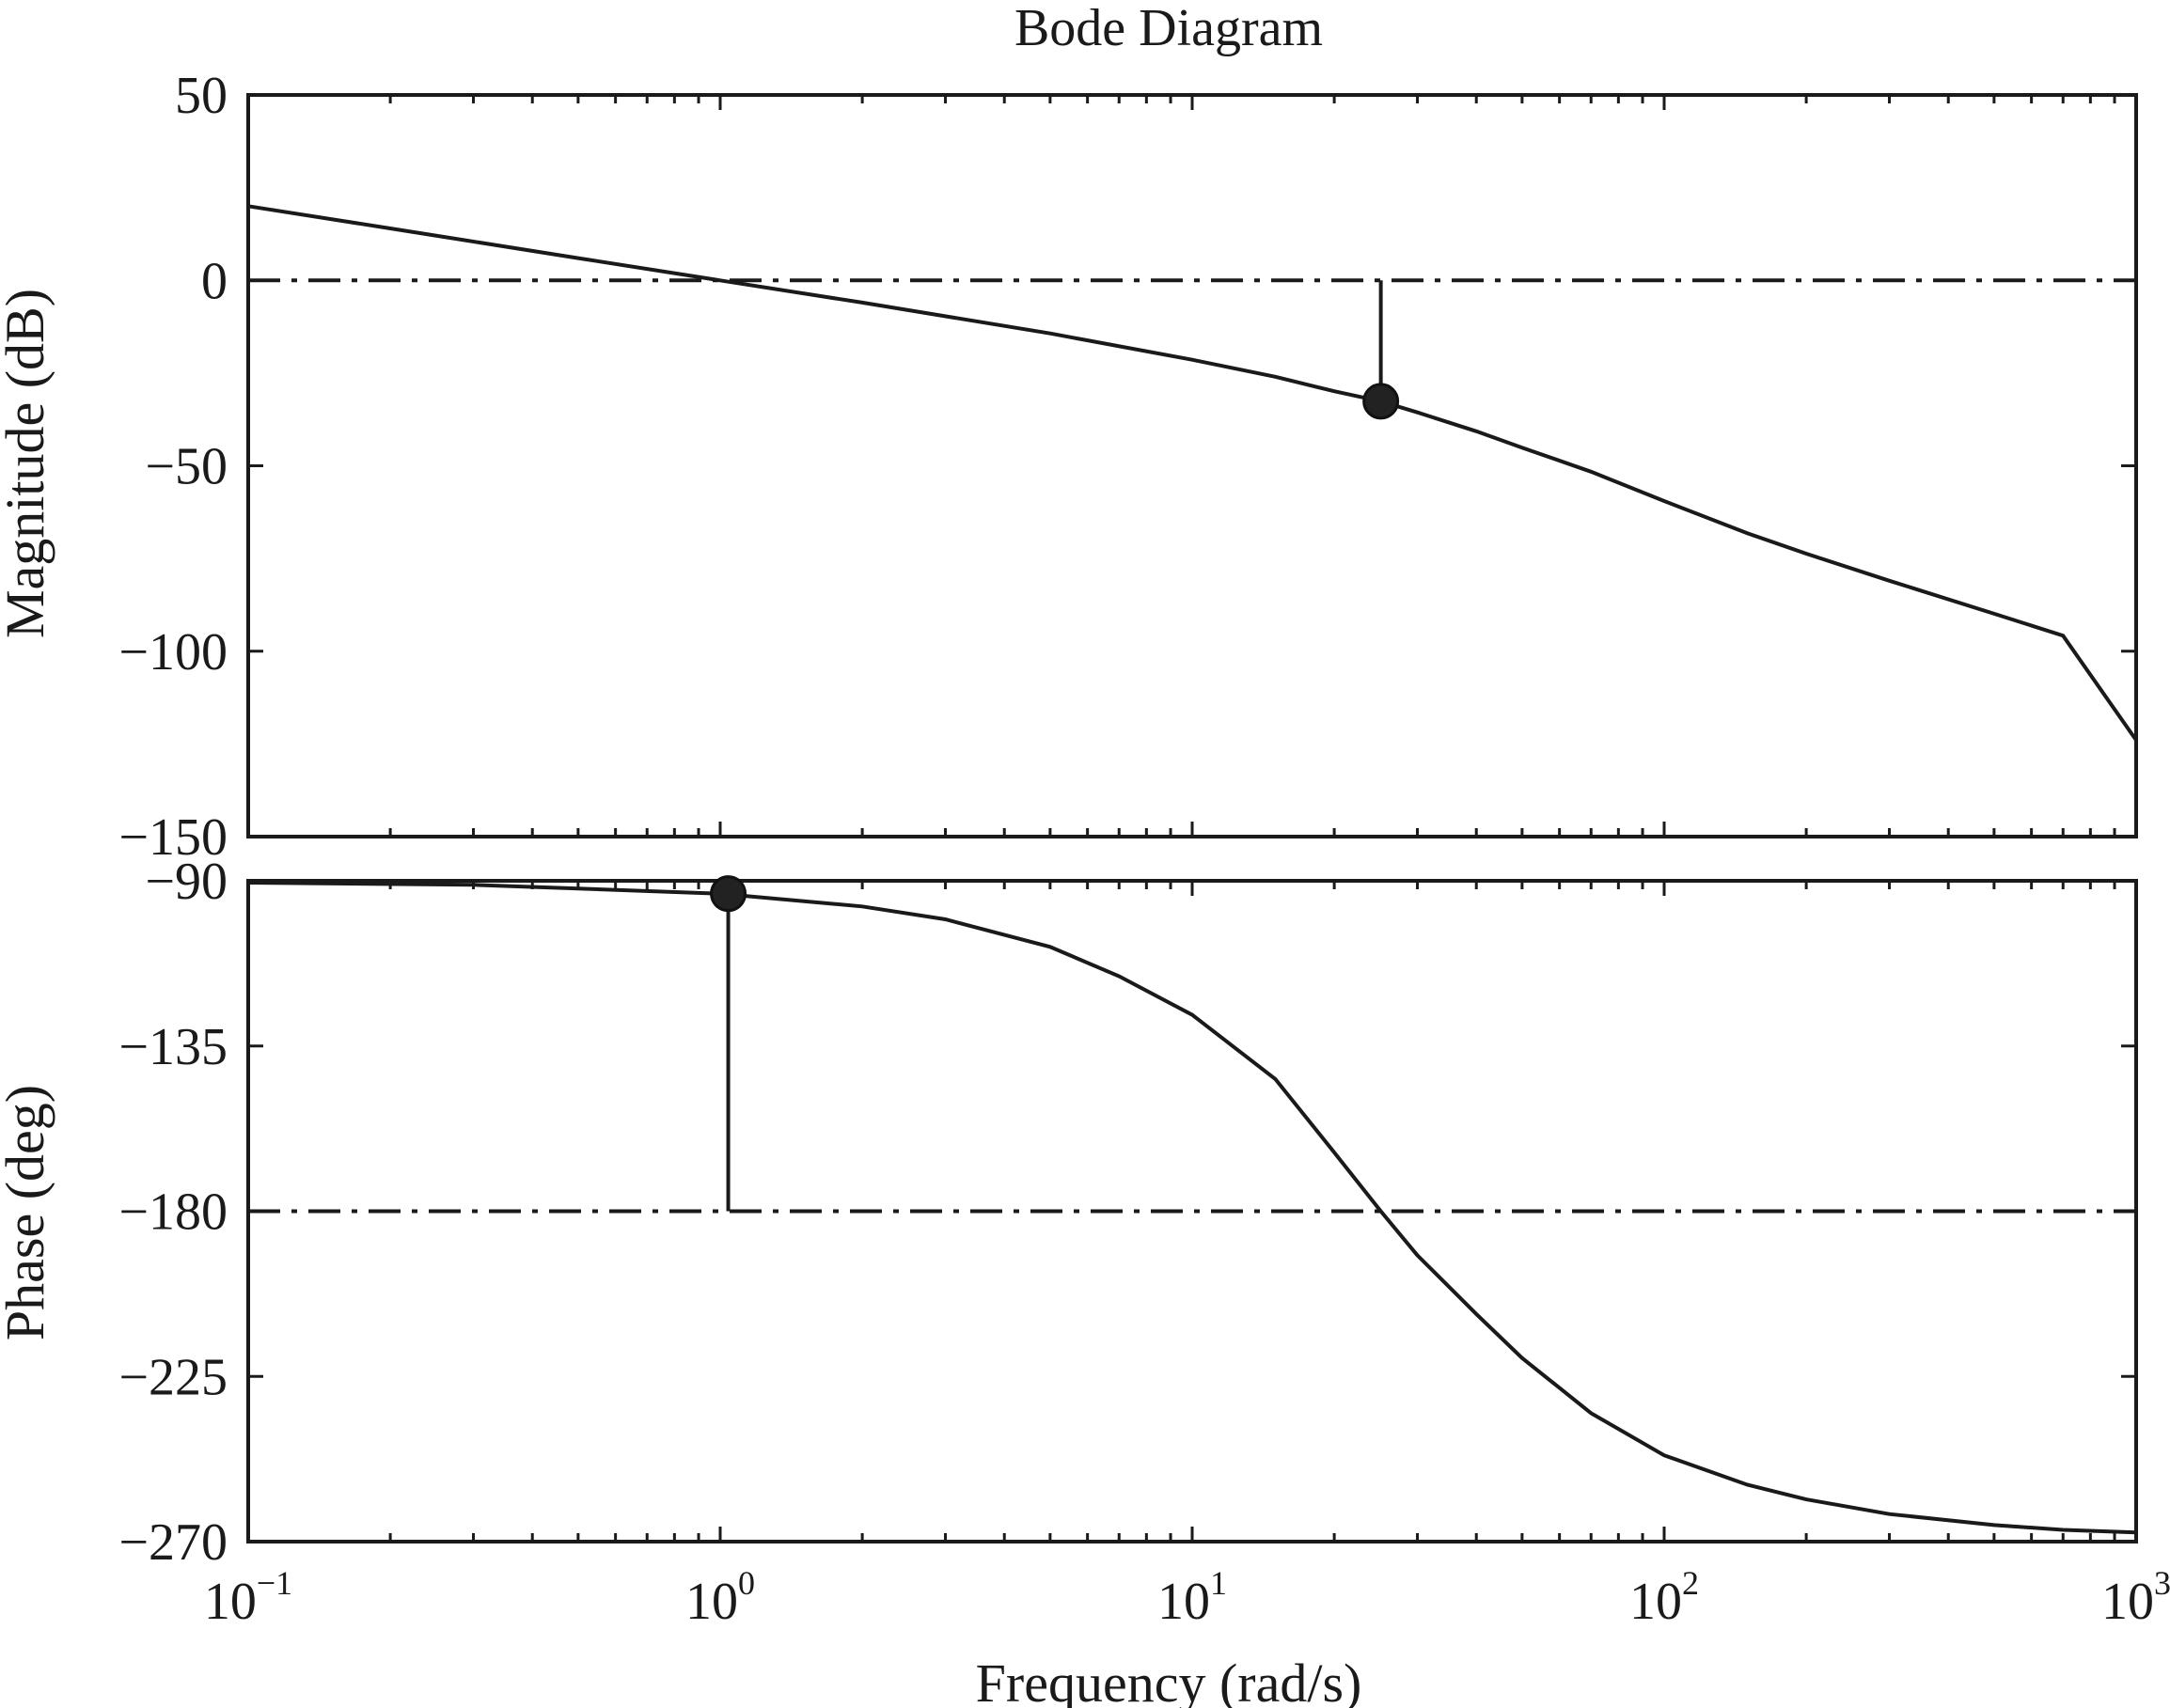 This screenshot has height=1708, width=2170. Describe the element at coordinates (1168, 28) in the screenshot. I see `chart-title: Bode Diagram` at that location.